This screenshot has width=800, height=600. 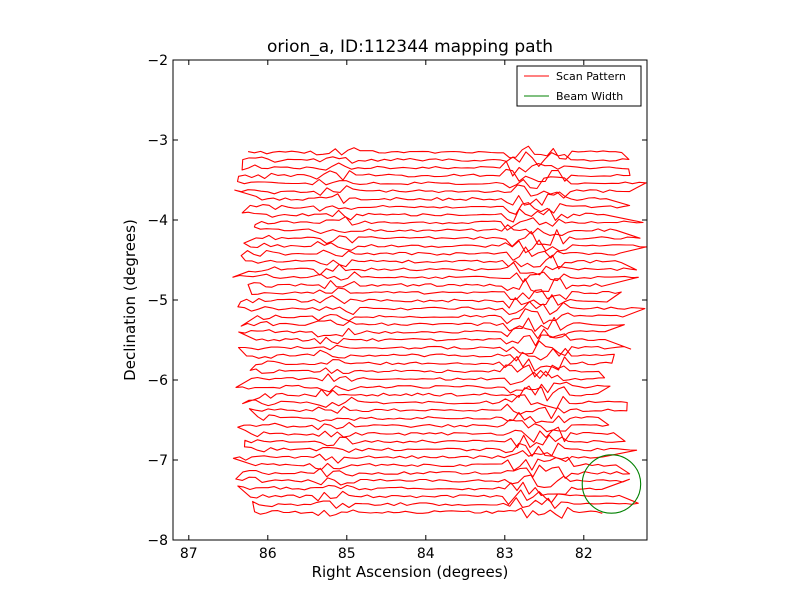 I want to click on x-axis-label: Right Ascension (degrees), so click(x=410, y=572).